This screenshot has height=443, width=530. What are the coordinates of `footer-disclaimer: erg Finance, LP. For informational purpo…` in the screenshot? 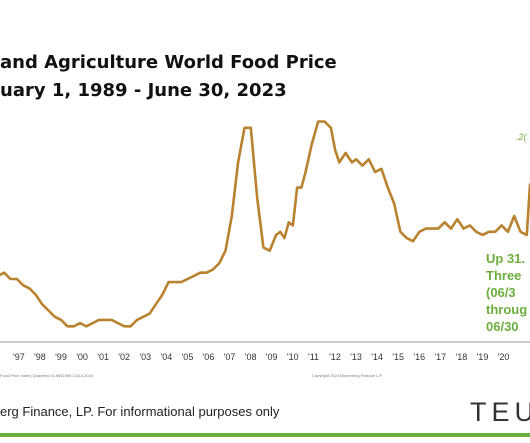 It's located at (140, 411).